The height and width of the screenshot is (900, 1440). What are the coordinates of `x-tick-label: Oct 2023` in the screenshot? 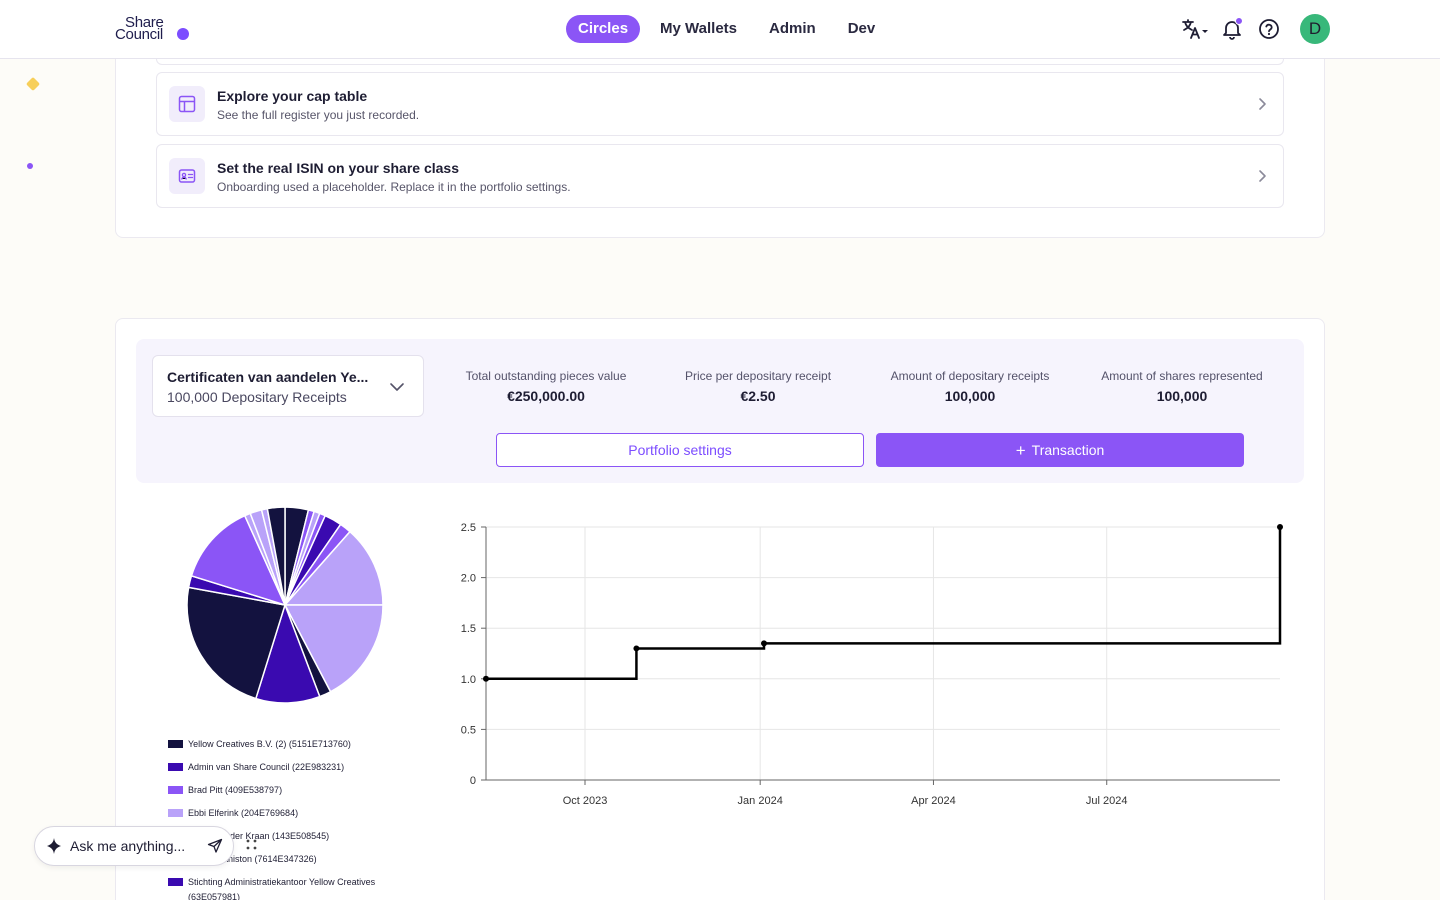 It's located at (585, 801).